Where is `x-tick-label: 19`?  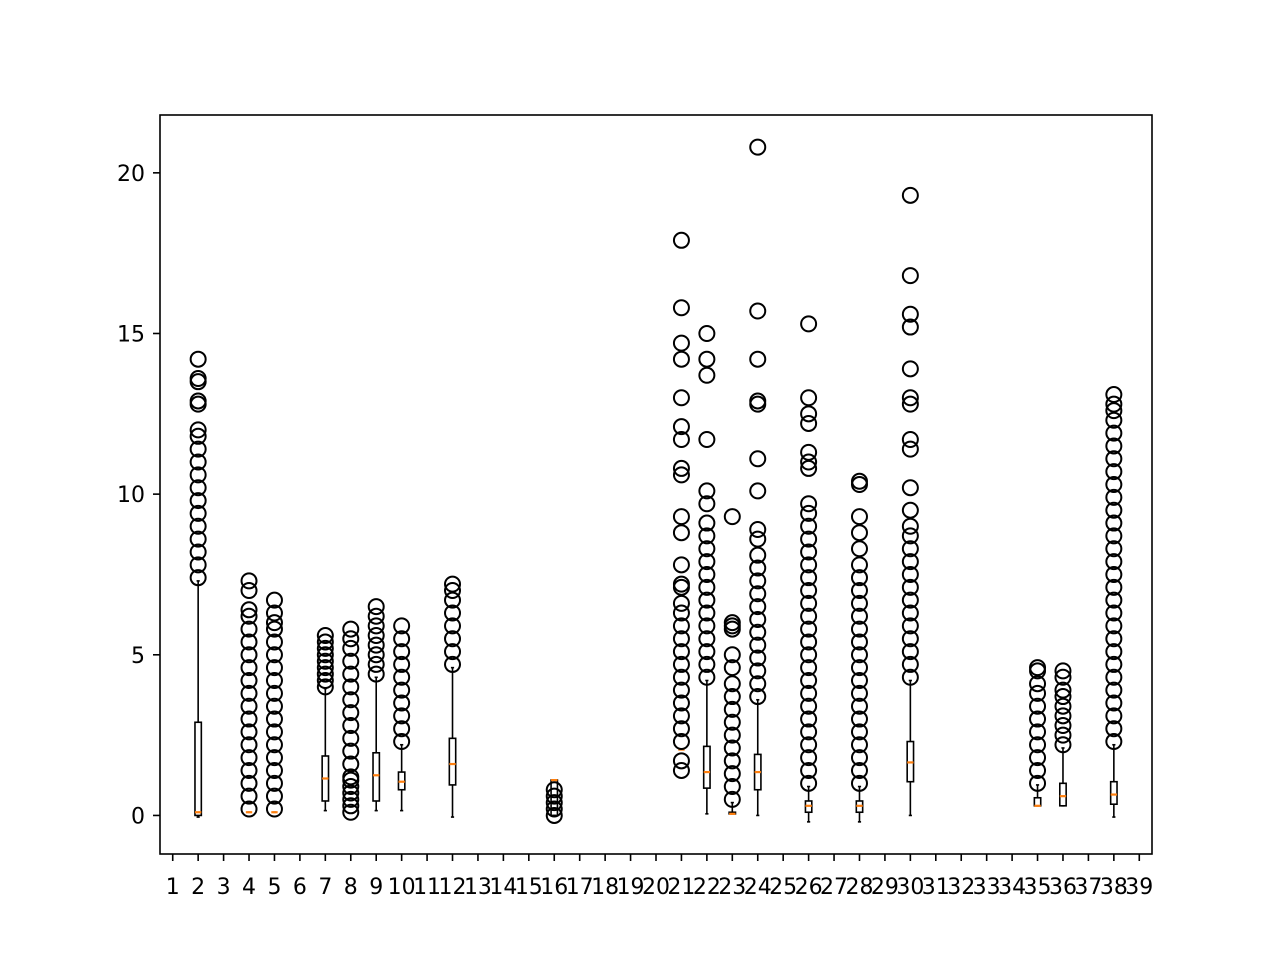 x-tick-label: 19 is located at coordinates (631, 887).